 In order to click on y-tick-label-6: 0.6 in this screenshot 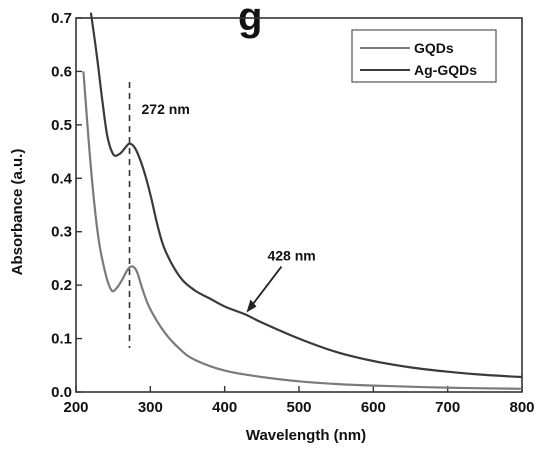, I will do `click(61, 71)`.